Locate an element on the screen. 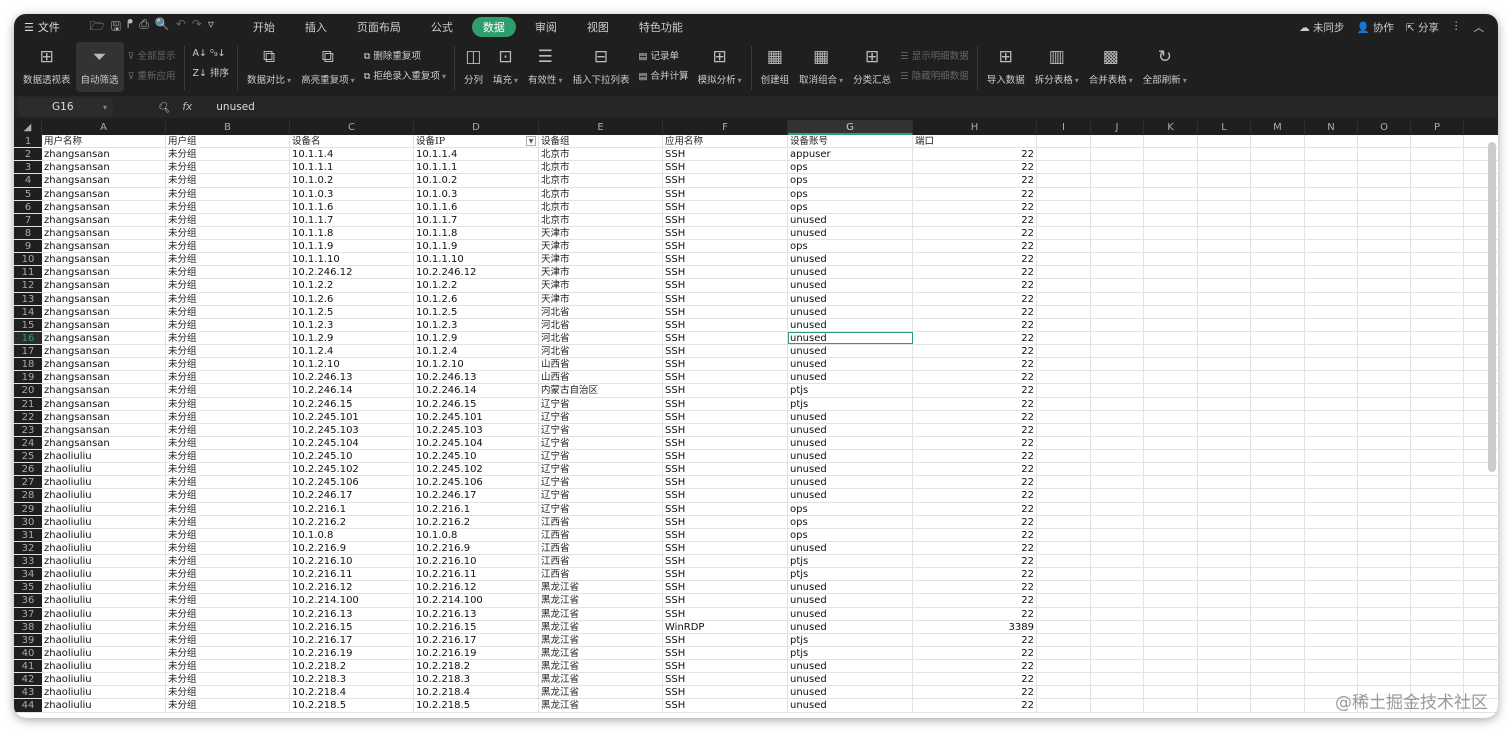 The image size is (1512, 733). vertical-scrollbar is located at coordinates (1492, 307).